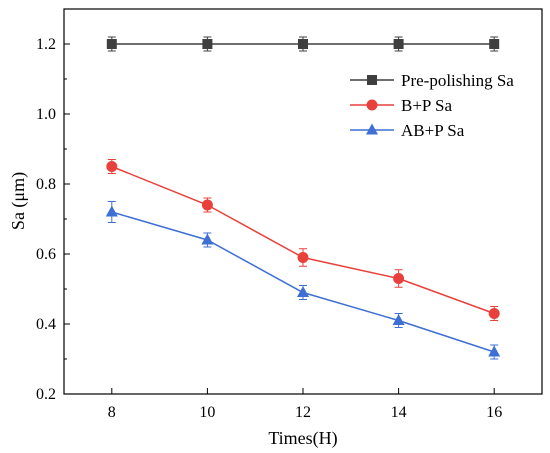 This screenshot has height=453, width=550. I want to click on y-tick-label: 0.4, so click(46, 324).